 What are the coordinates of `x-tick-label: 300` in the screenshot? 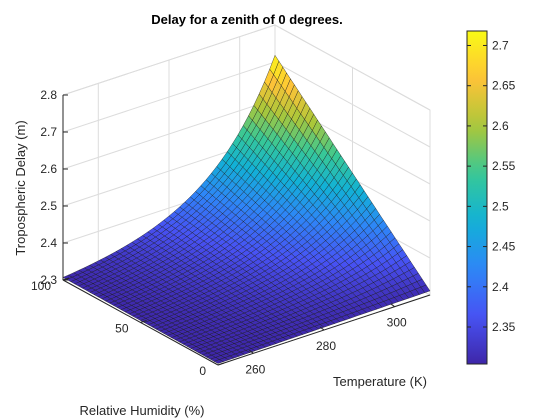 It's located at (397, 323).